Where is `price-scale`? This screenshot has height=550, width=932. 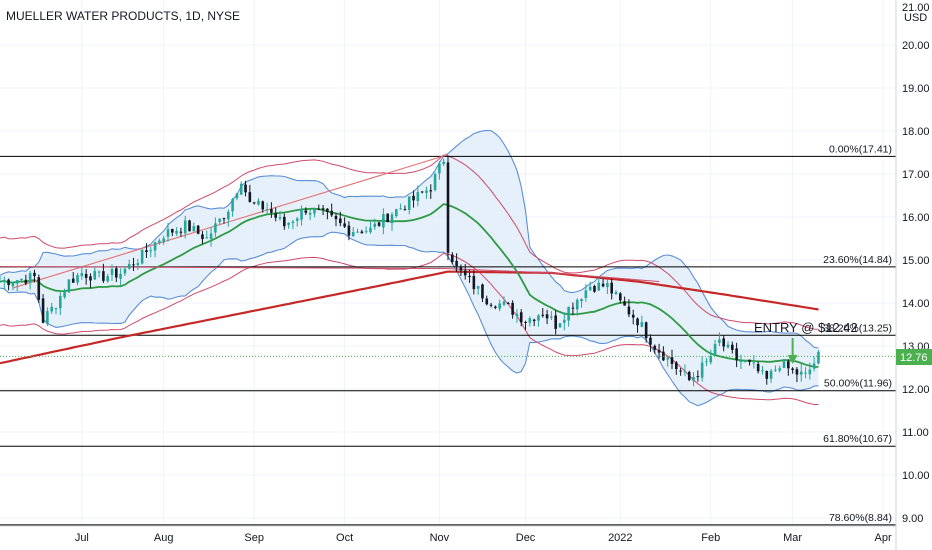 price-scale is located at coordinates (914, 275).